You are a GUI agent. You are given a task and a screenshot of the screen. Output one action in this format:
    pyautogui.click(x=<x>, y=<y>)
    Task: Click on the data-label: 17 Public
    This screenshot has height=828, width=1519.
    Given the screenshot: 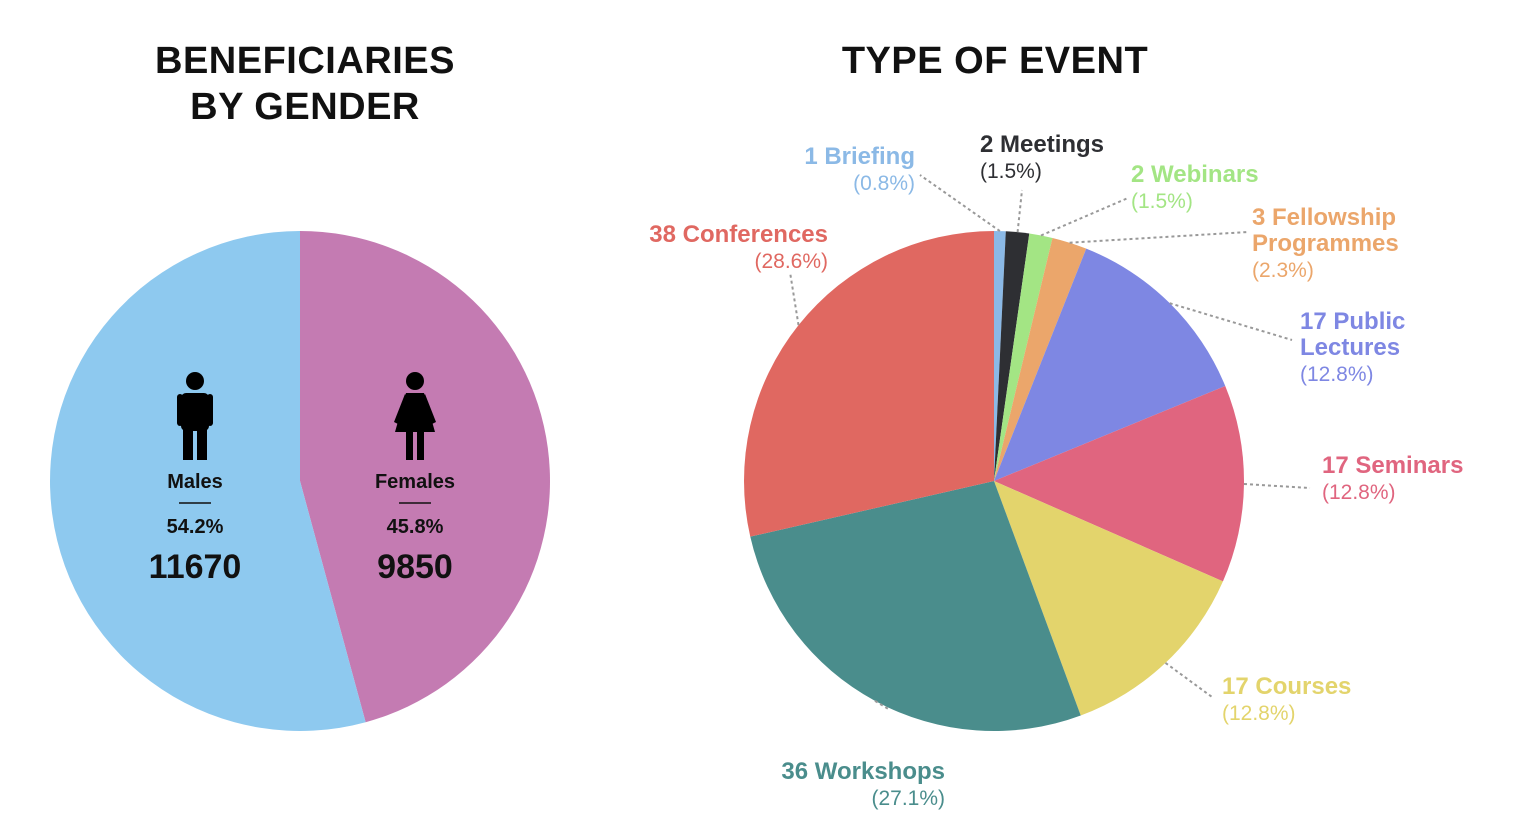 What is the action you would take?
    pyautogui.click(x=1352, y=321)
    